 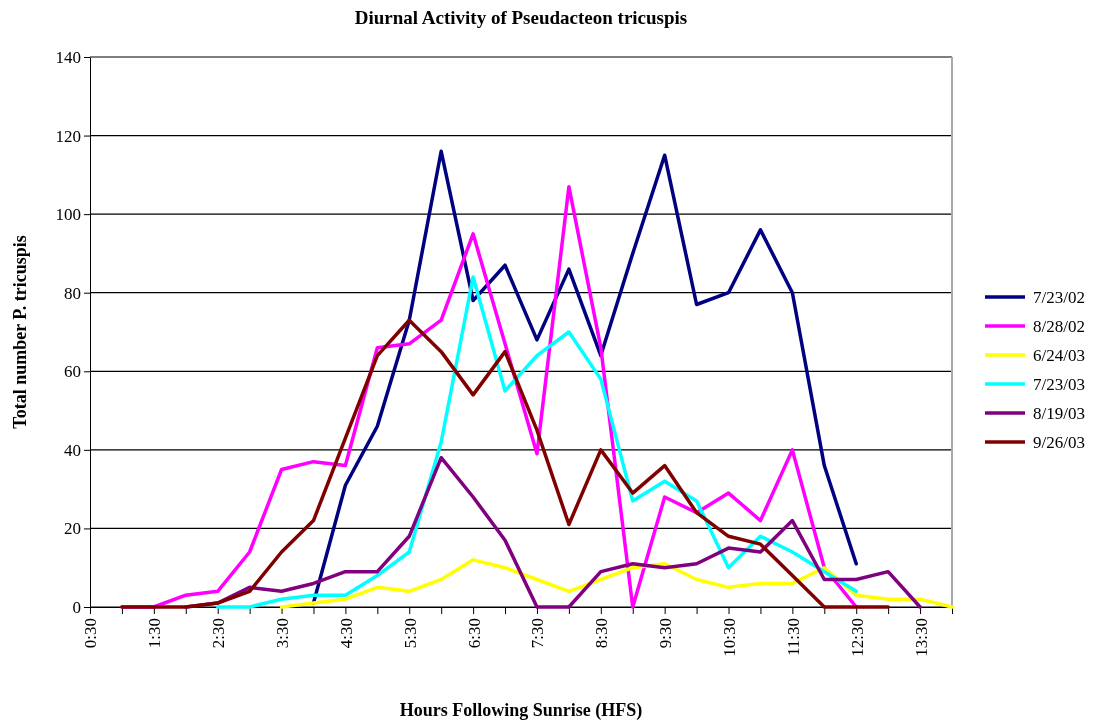 I want to click on y-tick-label: 20, so click(x=72, y=529).